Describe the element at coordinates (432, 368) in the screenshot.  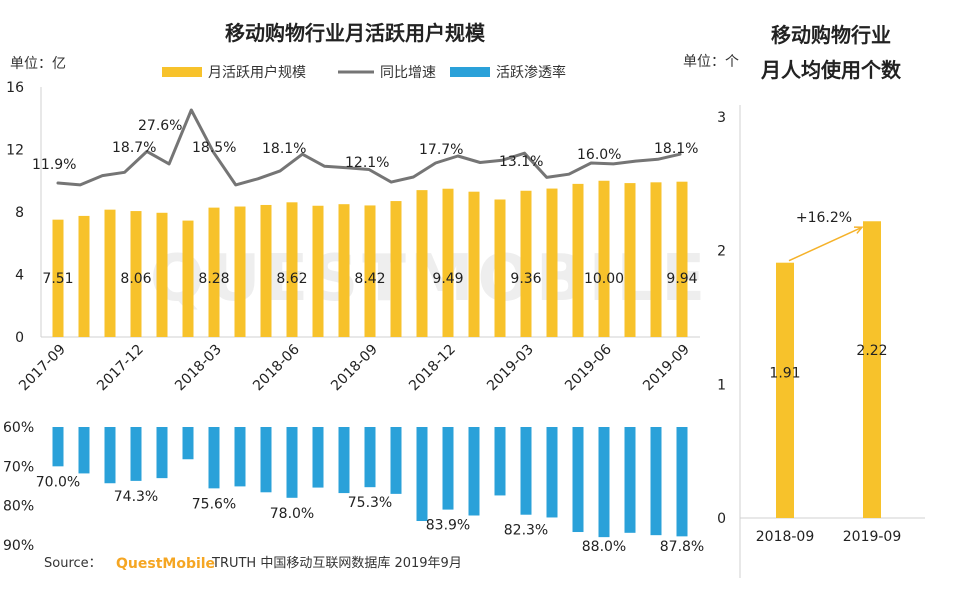
I see `left-x-tick: 2018-12` at that location.